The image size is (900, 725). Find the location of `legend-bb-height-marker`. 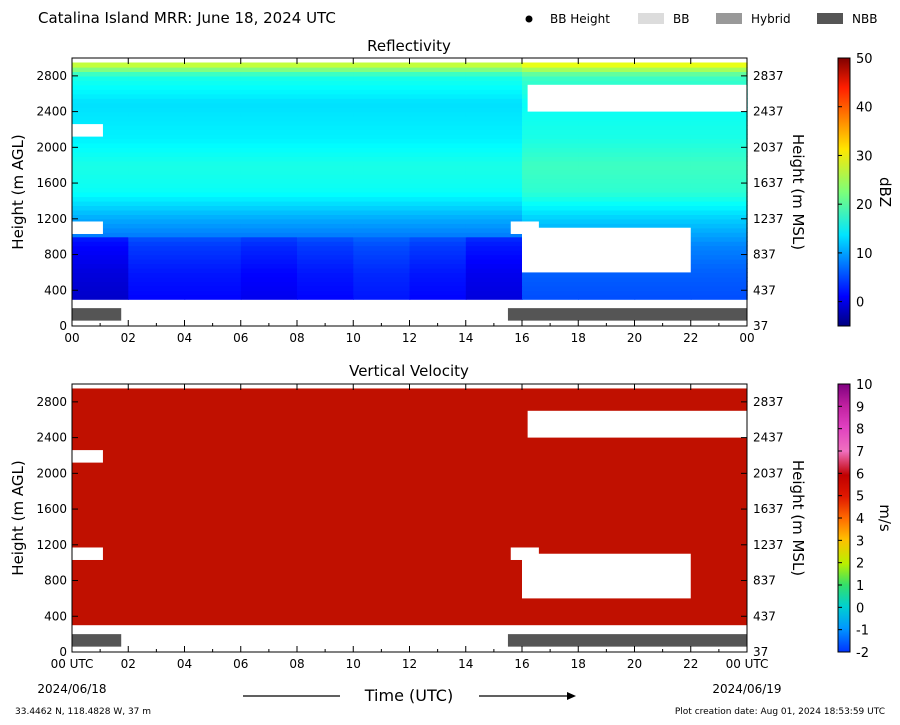

legend-bb-height-marker is located at coordinates (529, 19).